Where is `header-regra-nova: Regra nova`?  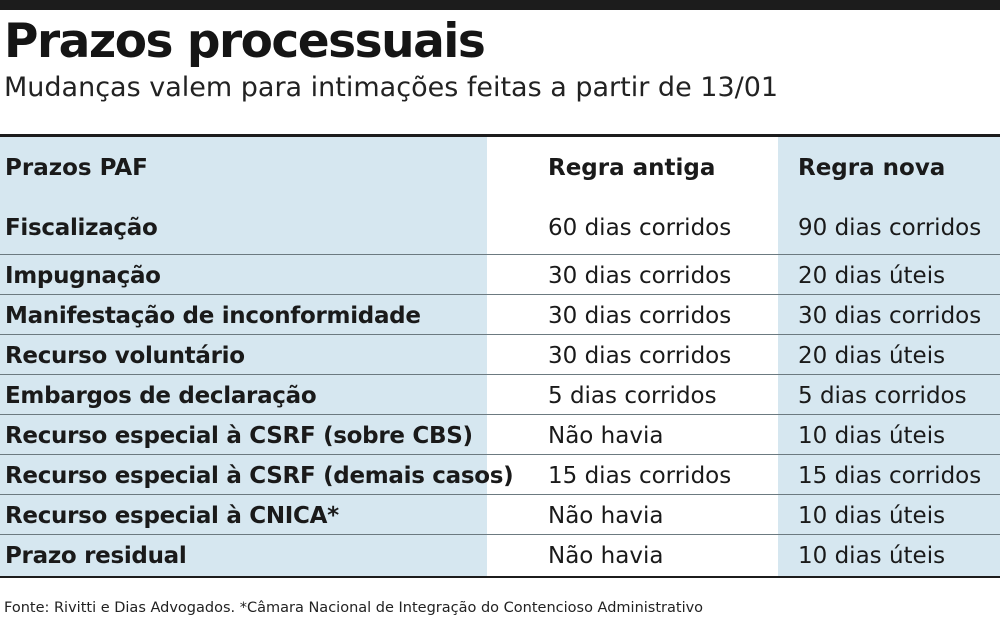
header-regra-nova: Regra nova is located at coordinates (872, 168).